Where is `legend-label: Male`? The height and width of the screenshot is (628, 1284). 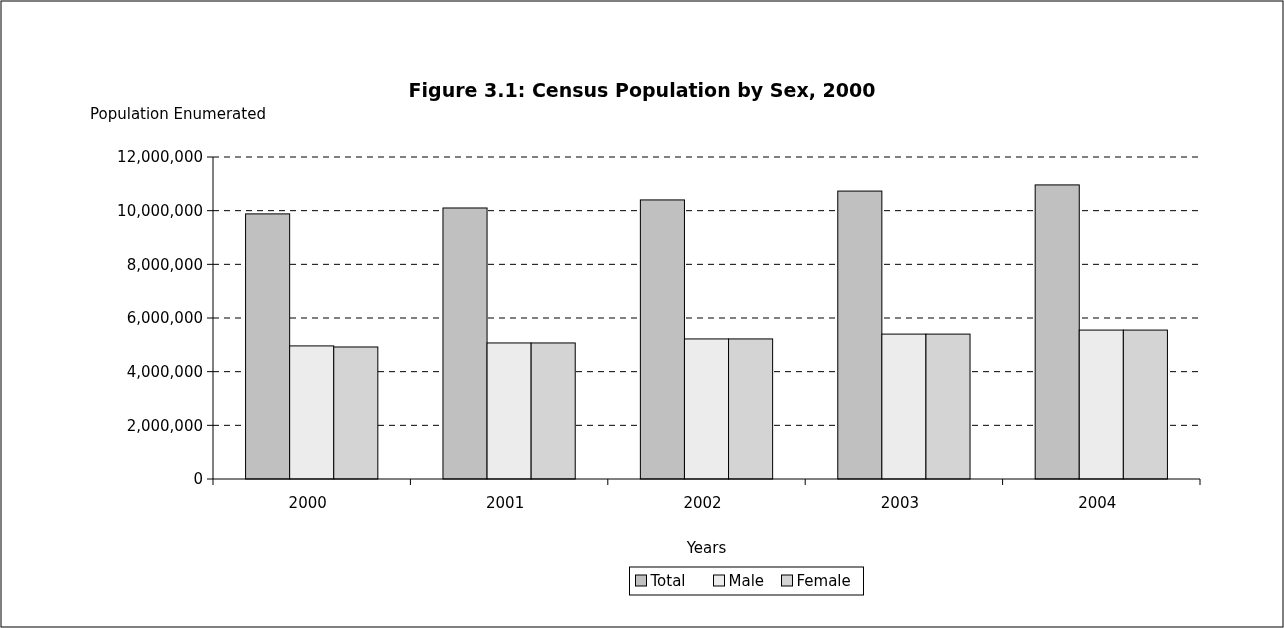
legend-label: Male is located at coordinates (746, 581).